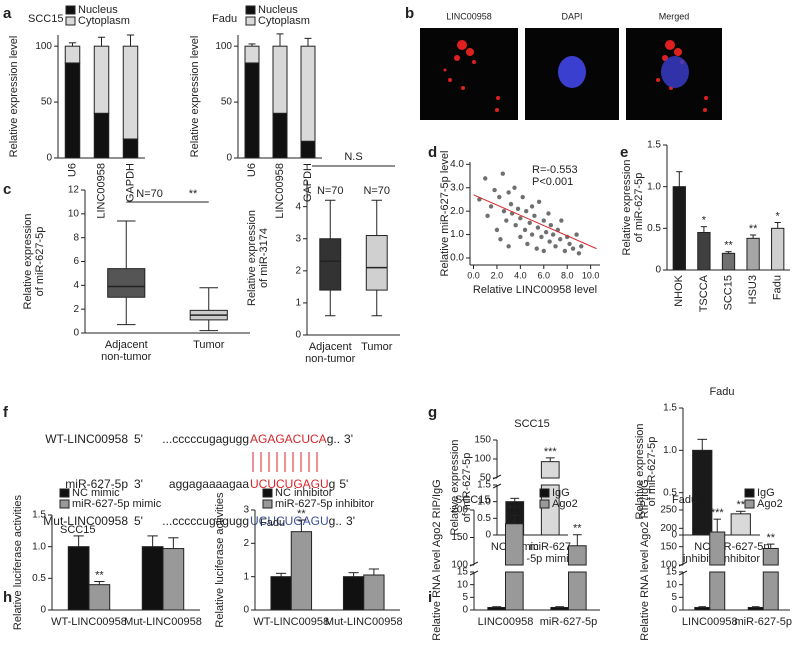 Image resolution: width=800 pixels, height=651 pixels. Describe the element at coordinates (753, 289) in the screenshot. I see `x-tick-label: HSU3` at that location.